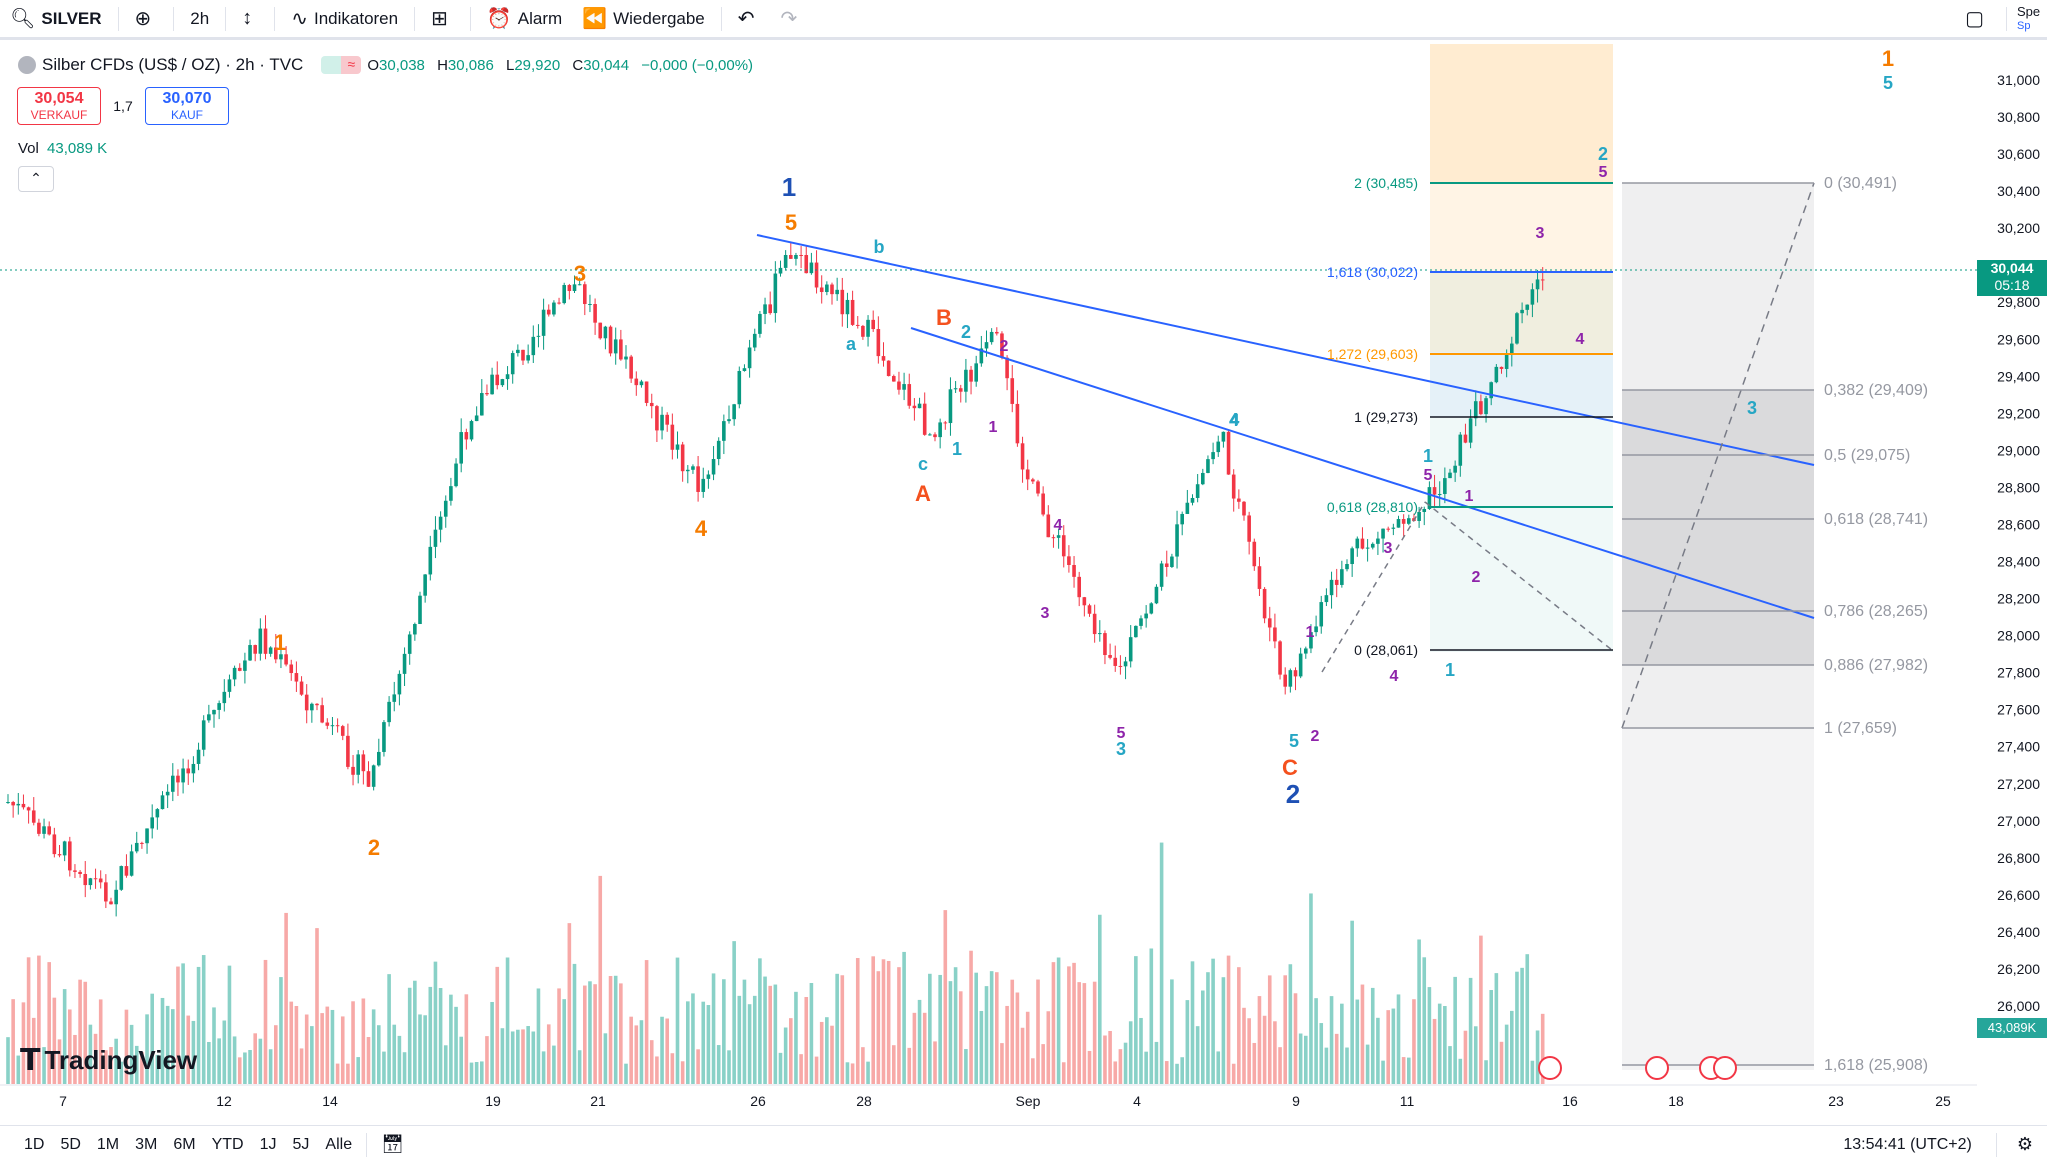 The width and height of the screenshot is (2047, 1163). I want to click on range-all: Alle, so click(339, 1144).